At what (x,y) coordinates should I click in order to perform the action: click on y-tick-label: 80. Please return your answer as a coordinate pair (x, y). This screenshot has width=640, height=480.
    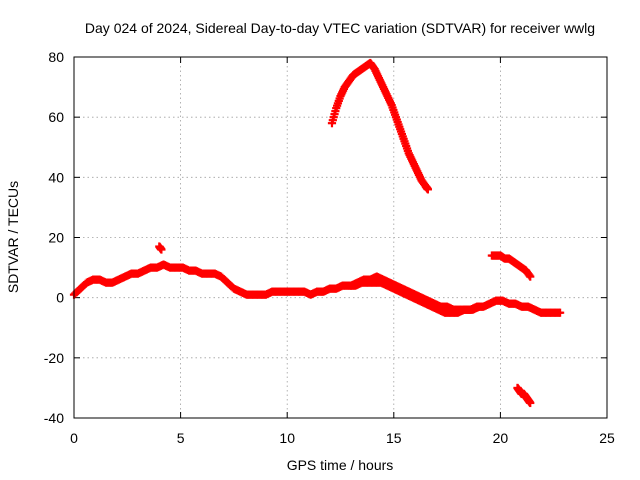
    Looking at the image, I should click on (56, 57).